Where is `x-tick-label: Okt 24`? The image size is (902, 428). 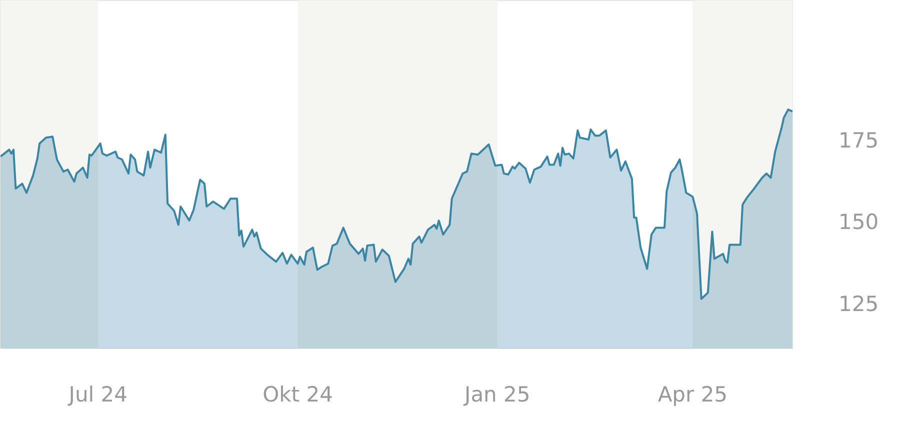
x-tick-label: Okt 24 is located at coordinates (297, 394).